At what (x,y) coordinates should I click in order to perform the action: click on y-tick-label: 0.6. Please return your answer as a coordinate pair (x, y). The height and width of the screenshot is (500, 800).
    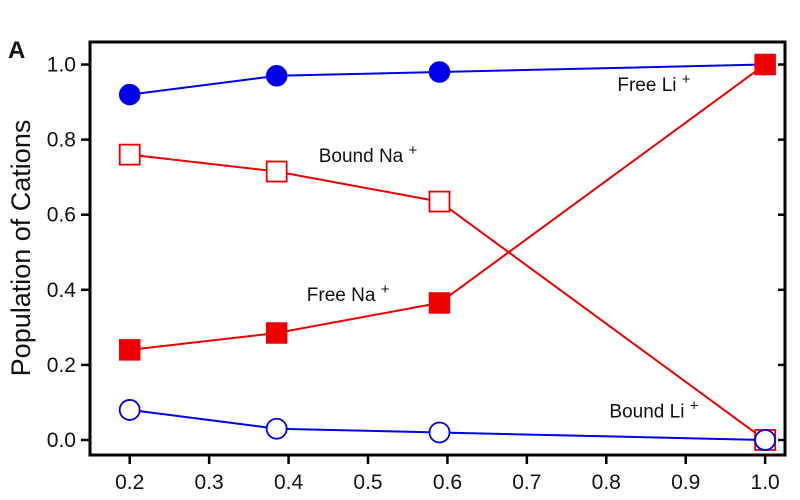
    Looking at the image, I should click on (61, 215).